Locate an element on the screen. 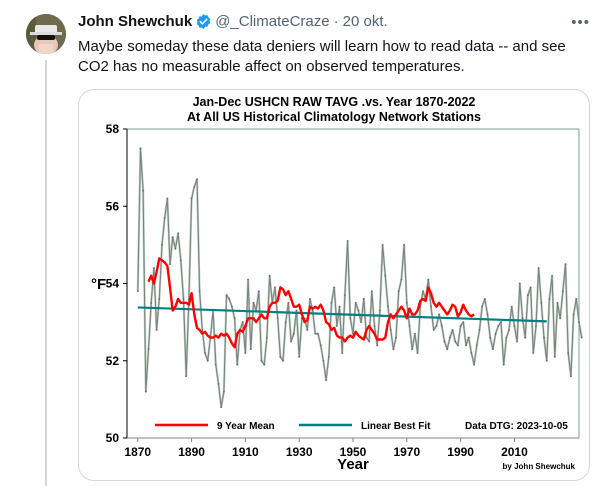 The width and height of the screenshot is (608, 486). series-linear-fit is located at coordinates (342, 314).